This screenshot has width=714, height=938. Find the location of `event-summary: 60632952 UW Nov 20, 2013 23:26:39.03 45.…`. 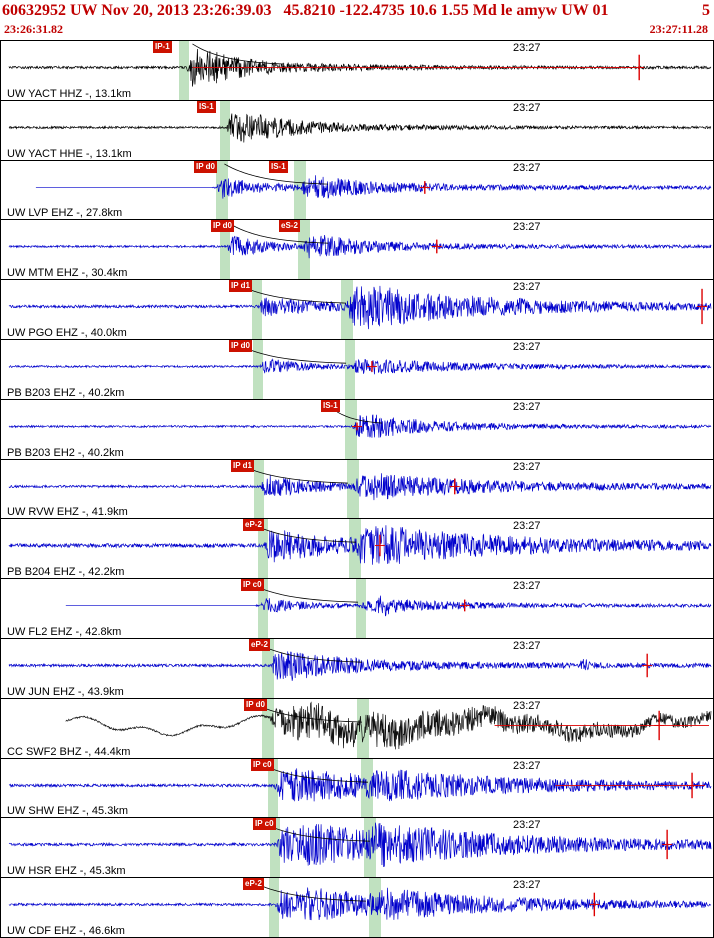

event-summary: 60632952 UW Nov 20, 2013 23:26:39.03 45.… is located at coordinates (305, 10).